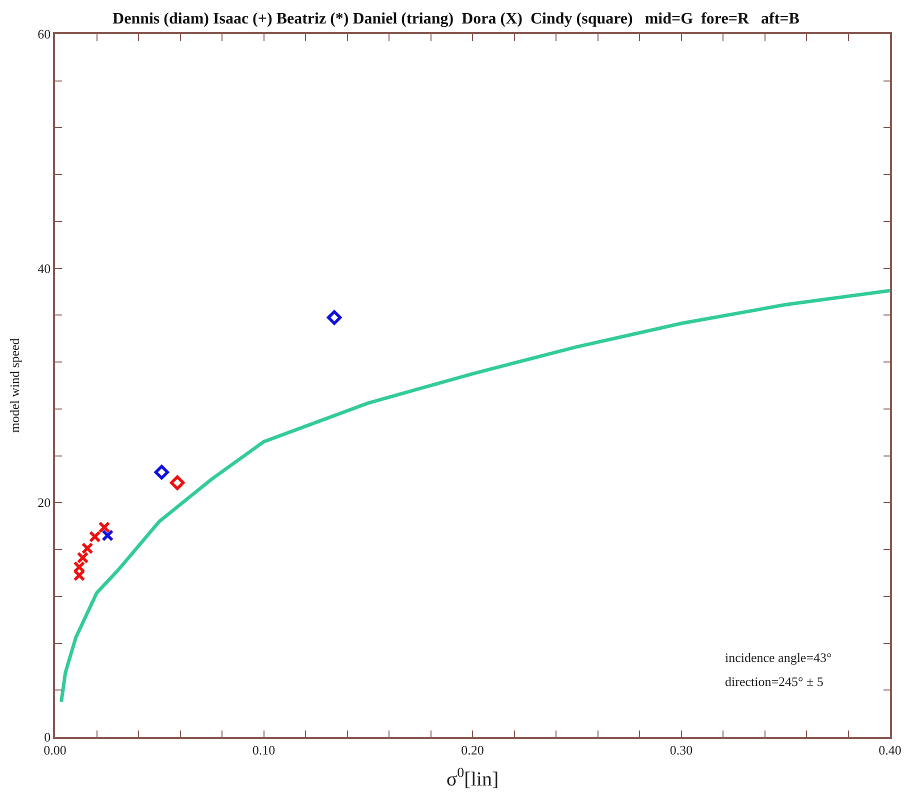 The width and height of the screenshot is (912, 807). I want to click on y-tick-label: 60, so click(44, 34).